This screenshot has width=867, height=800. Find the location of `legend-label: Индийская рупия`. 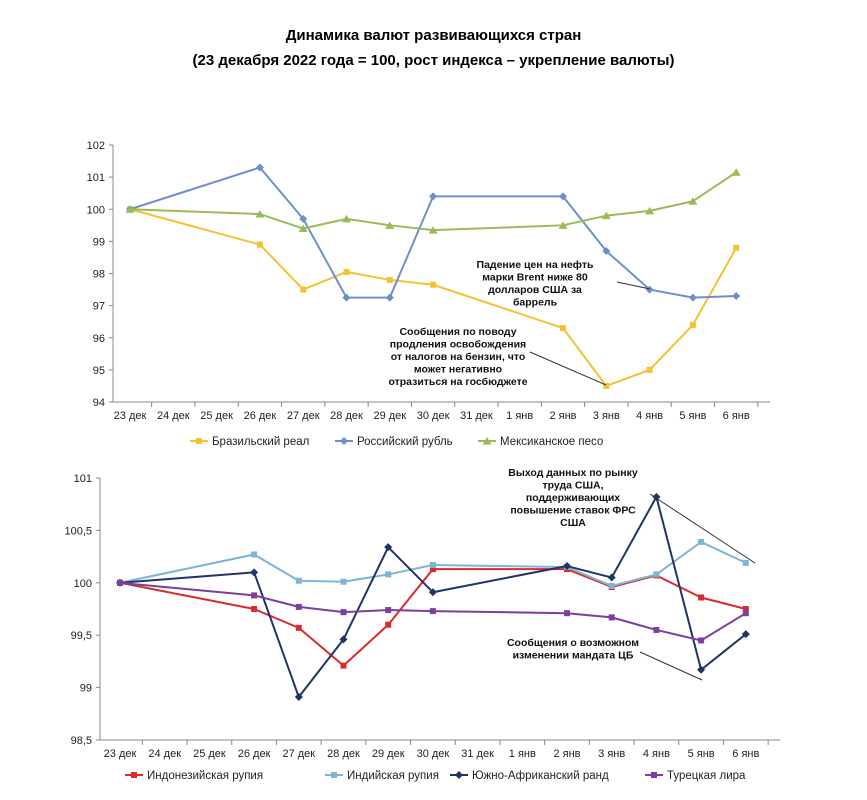

legend-label: Индийская рупия is located at coordinates (393, 776).